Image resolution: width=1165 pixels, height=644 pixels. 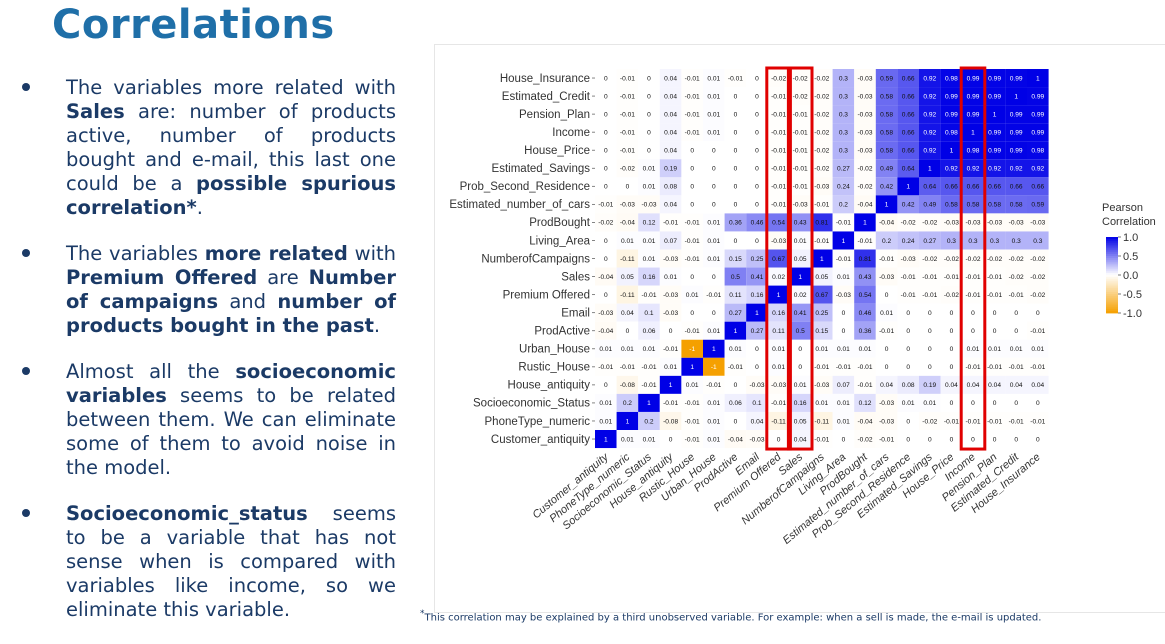 What do you see at coordinates (162, 277) in the screenshot?
I see `bullet-bold-text: Premium Offered` at bounding box center [162, 277].